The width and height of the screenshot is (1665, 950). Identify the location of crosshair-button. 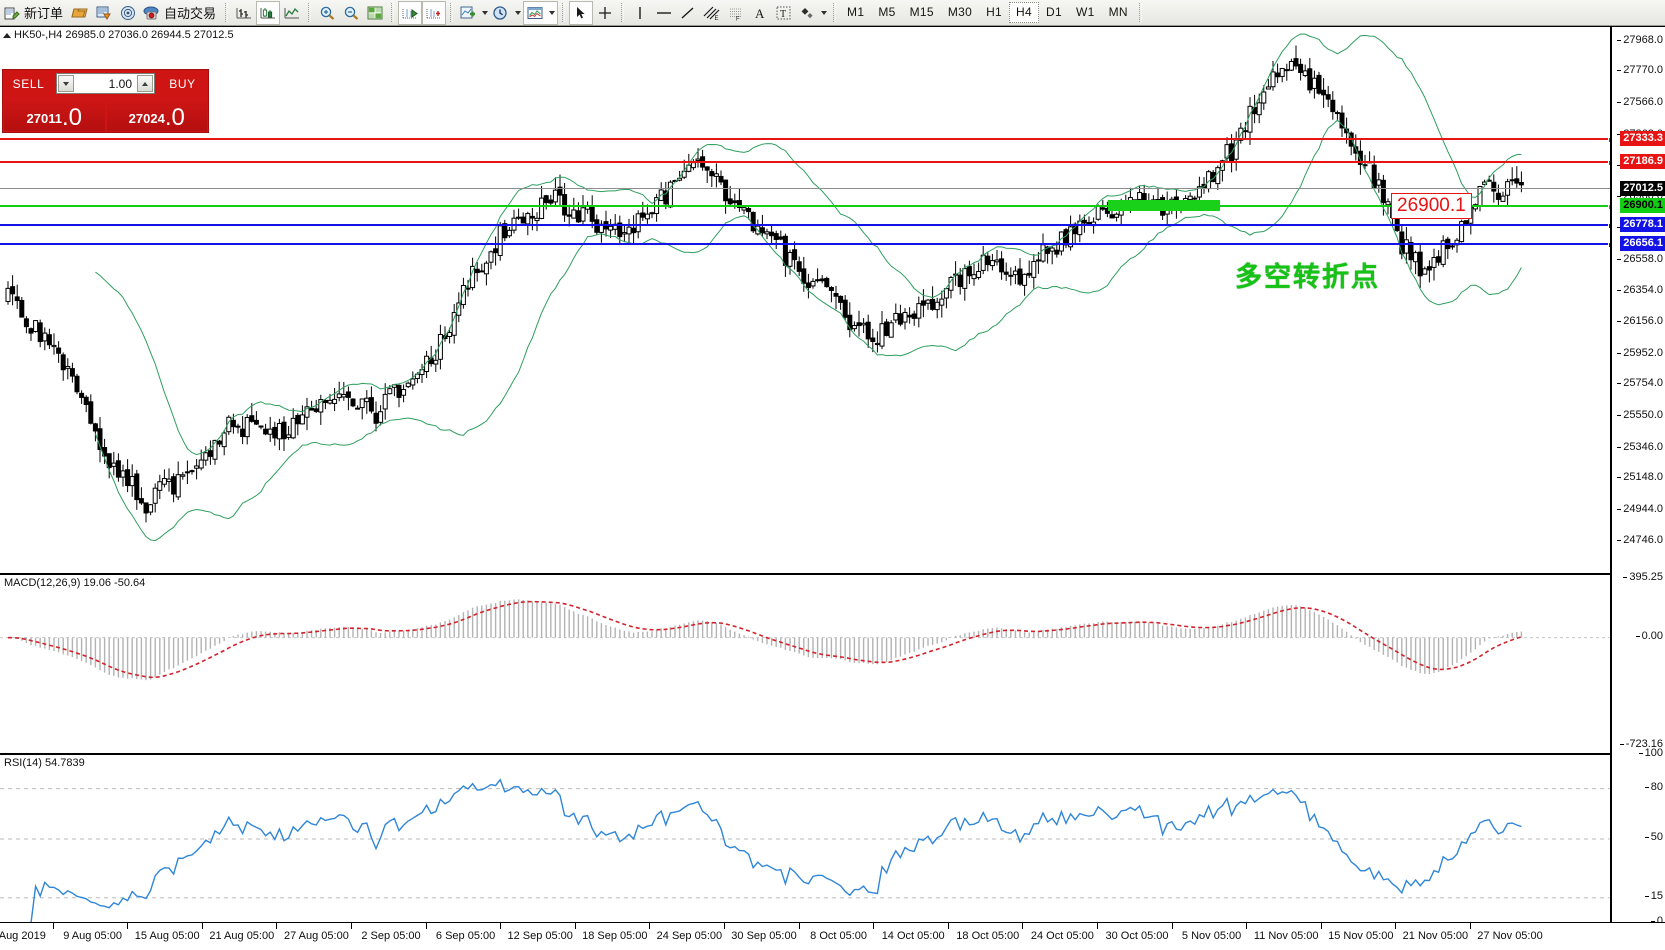
(605, 13).